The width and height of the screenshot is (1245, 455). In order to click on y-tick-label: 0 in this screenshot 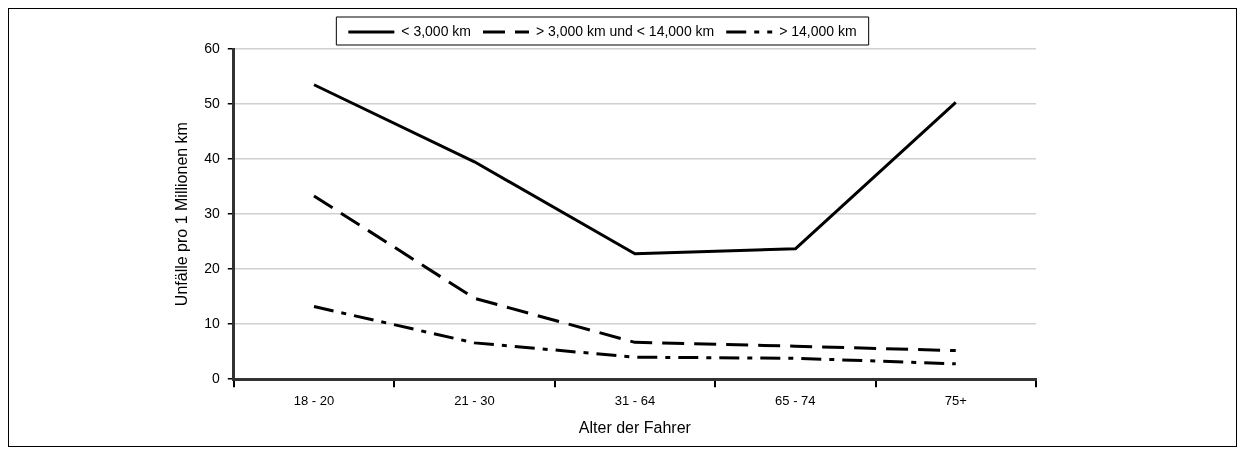, I will do `click(215, 378)`.